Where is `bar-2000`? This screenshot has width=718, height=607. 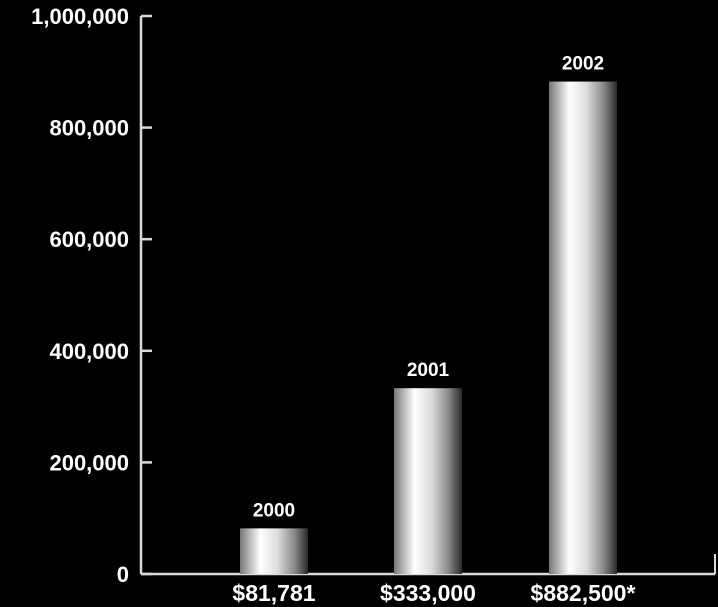 bar-2000 is located at coordinates (274, 551).